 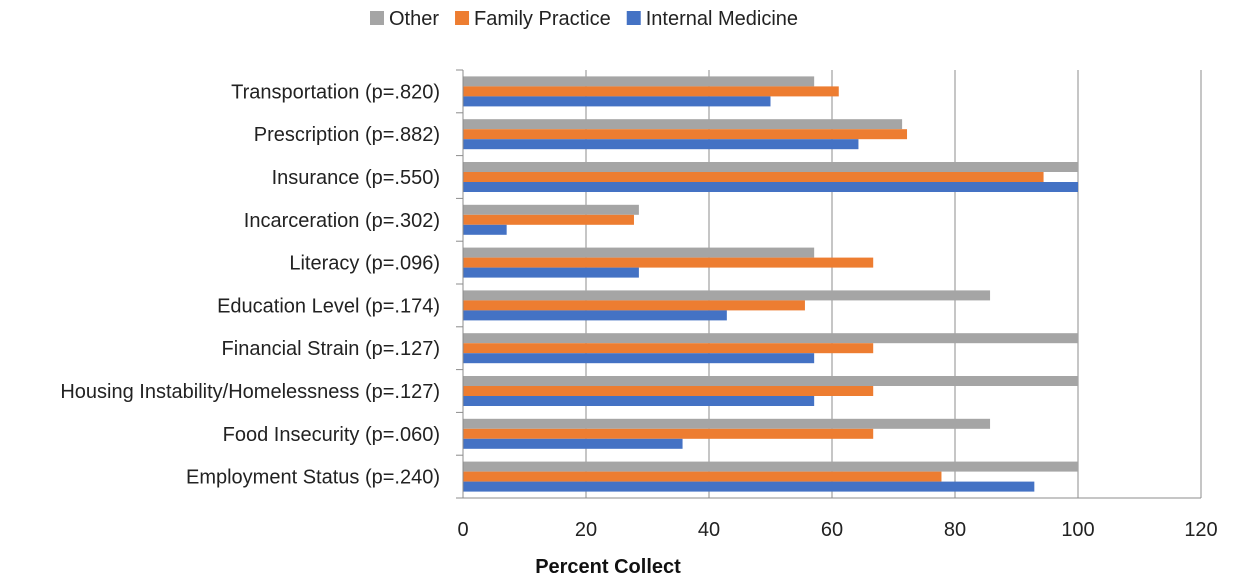 What do you see at coordinates (542, 19) in the screenshot?
I see `legend-label: Family Practice` at bounding box center [542, 19].